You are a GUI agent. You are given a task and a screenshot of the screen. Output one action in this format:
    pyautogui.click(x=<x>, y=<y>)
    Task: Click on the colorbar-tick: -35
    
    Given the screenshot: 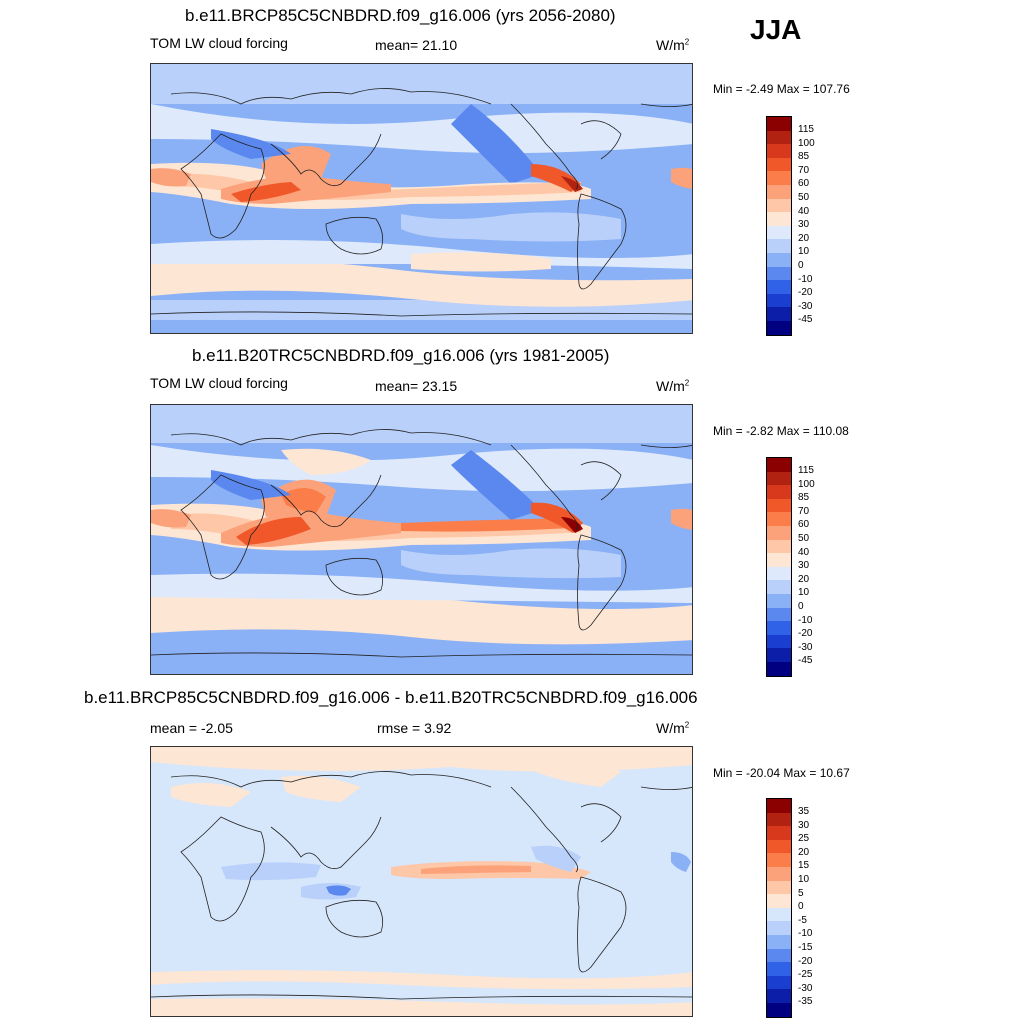 What is the action you would take?
    pyautogui.click(x=805, y=1002)
    